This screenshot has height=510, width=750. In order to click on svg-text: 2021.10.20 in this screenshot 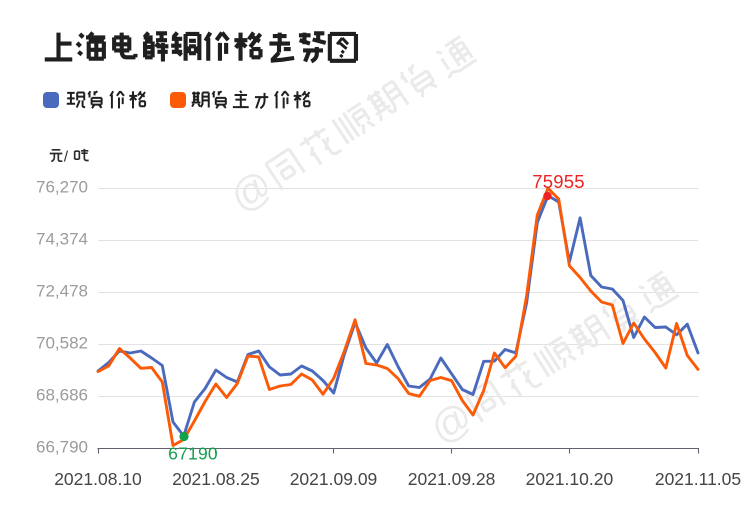, I will do `click(570, 479)`.